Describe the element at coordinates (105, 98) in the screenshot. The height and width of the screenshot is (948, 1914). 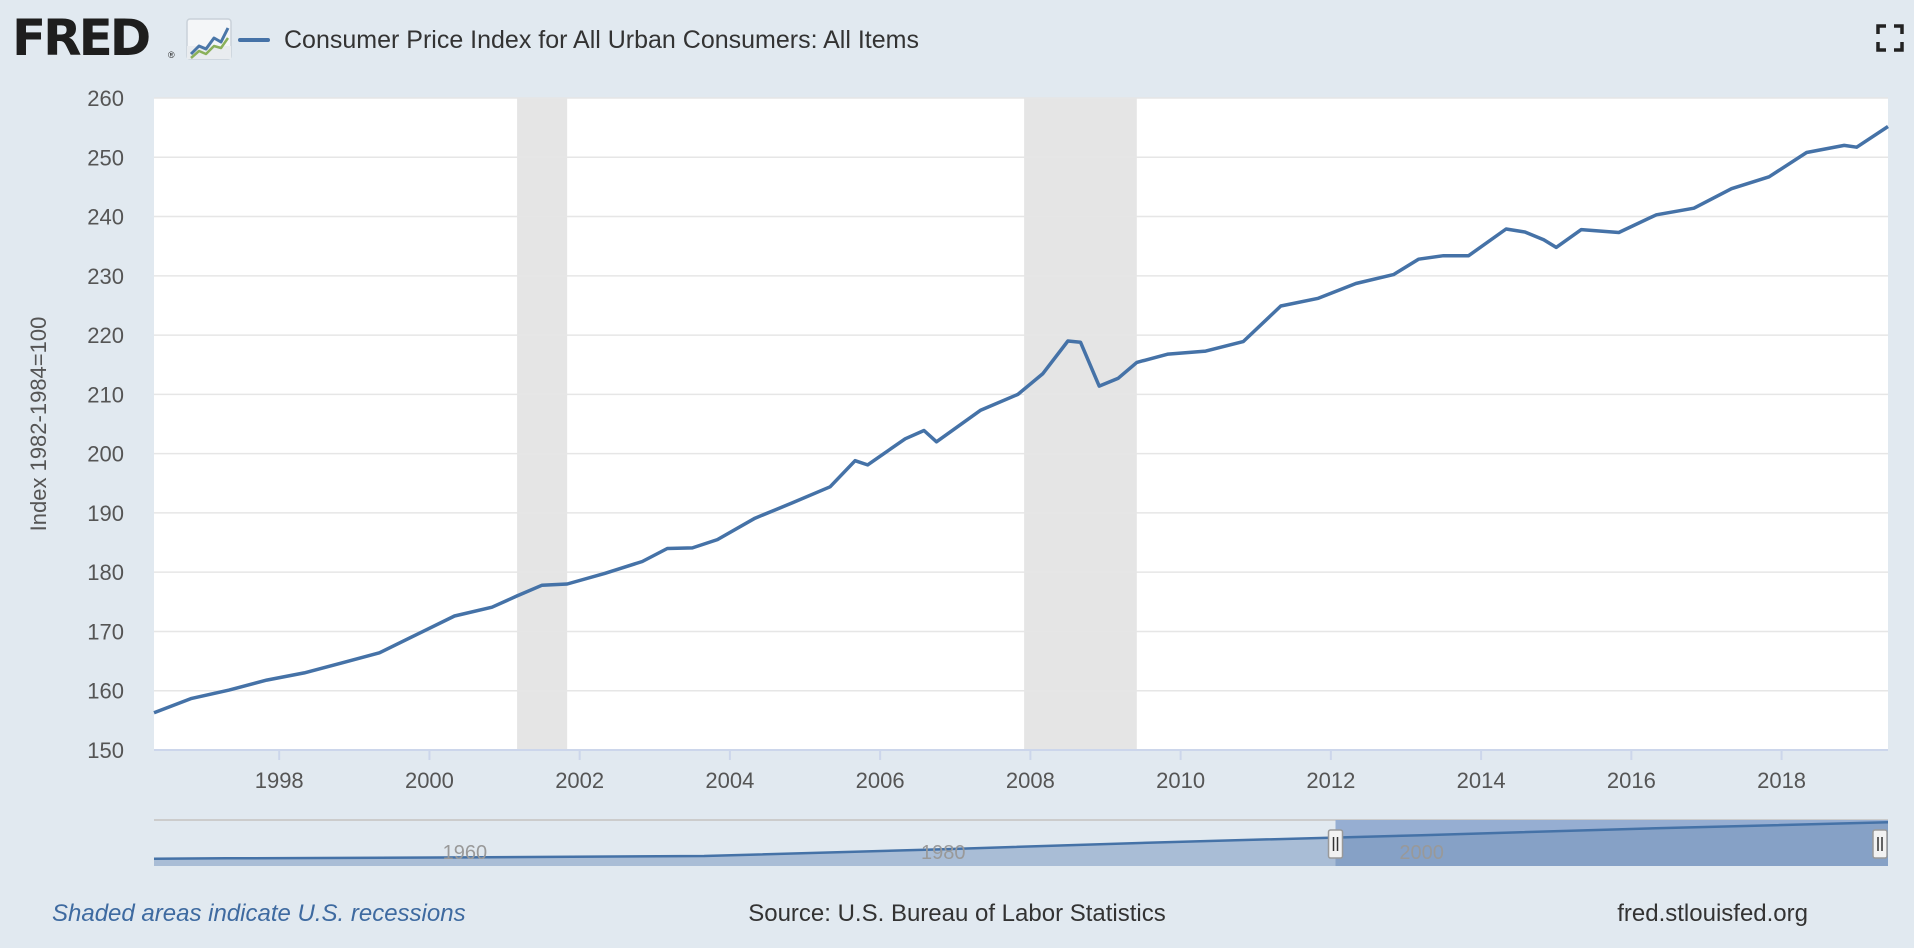
I see `y-tick-label: 260` at that location.